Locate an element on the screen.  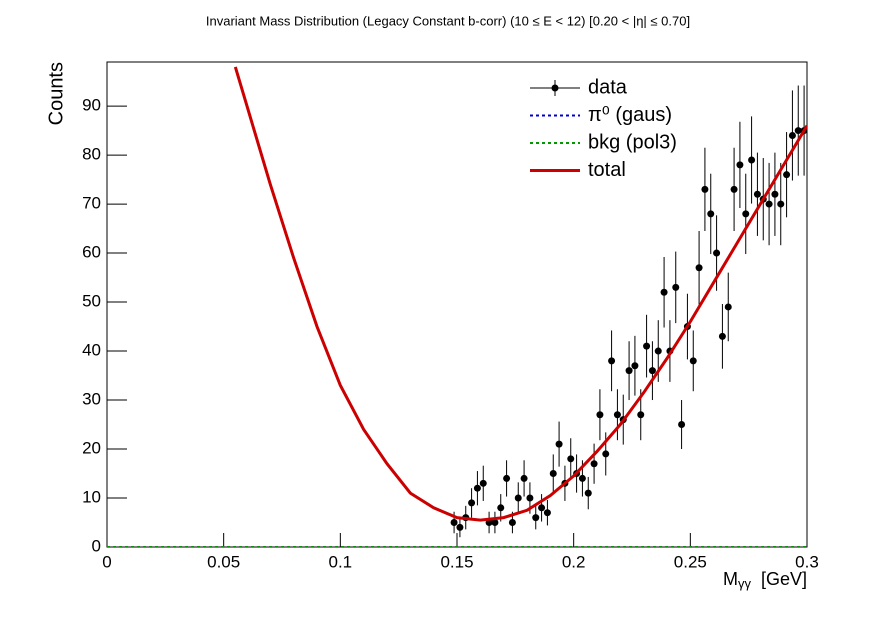
y-tick-label: 70 is located at coordinates (91, 203).